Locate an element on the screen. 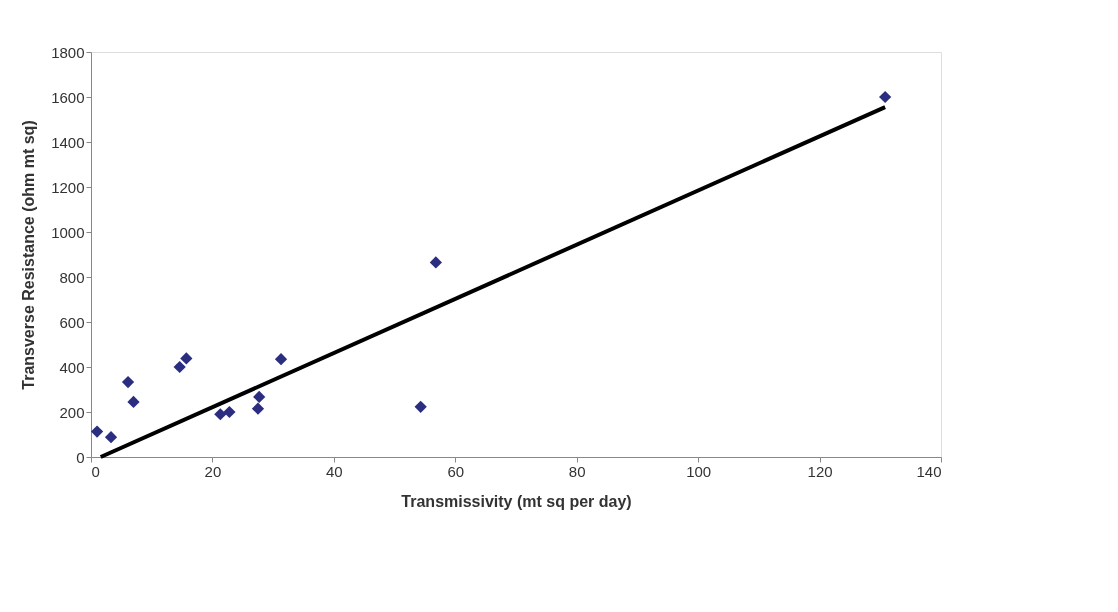 This screenshot has height=612, width=1118. x-tick-label: 40 is located at coordinates (334, 471).